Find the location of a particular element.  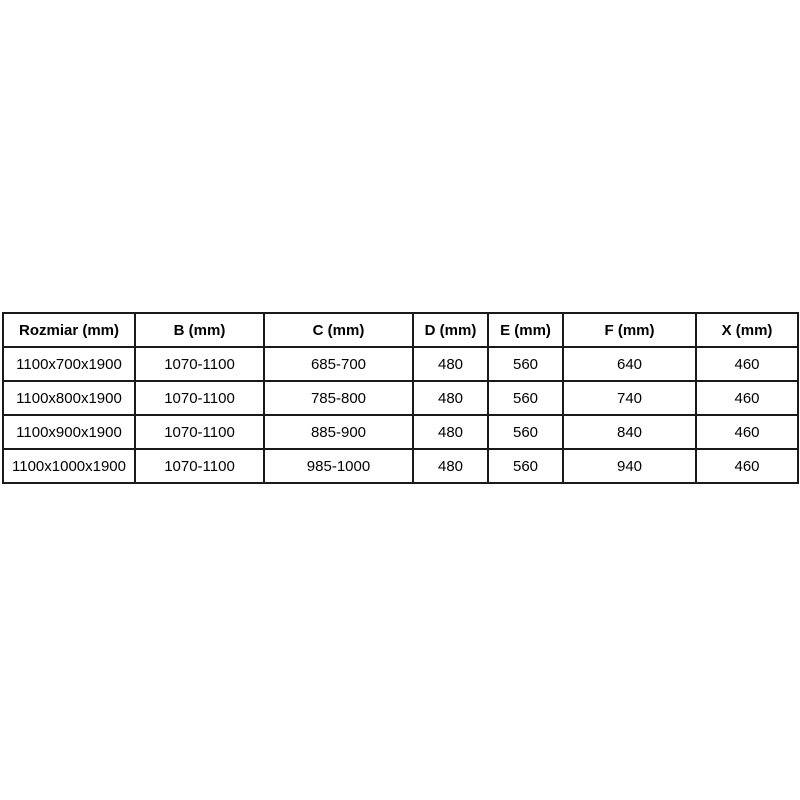

cell-rozmiar: 1100x1000x1900 is located at coordinates (69, 466).